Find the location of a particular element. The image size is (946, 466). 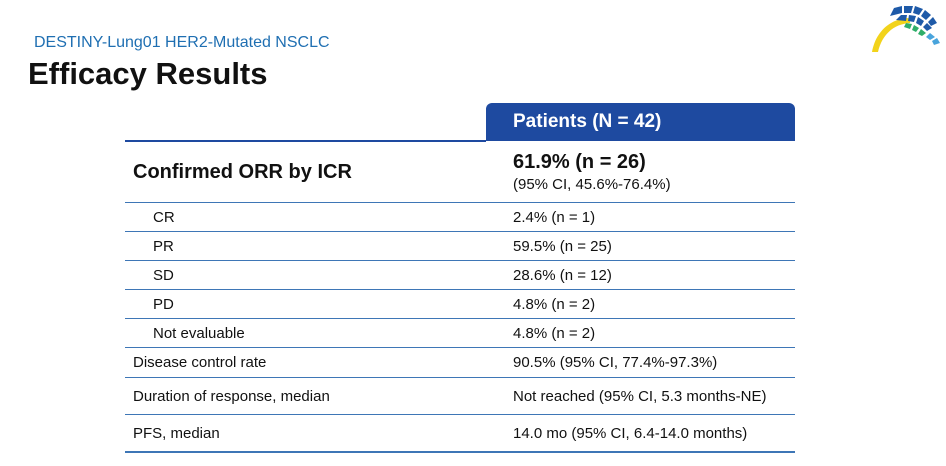

slide-subtitle: DESTINY-Lung01 HER2-Mutated NSCLC is located at coordinates (182, 42).